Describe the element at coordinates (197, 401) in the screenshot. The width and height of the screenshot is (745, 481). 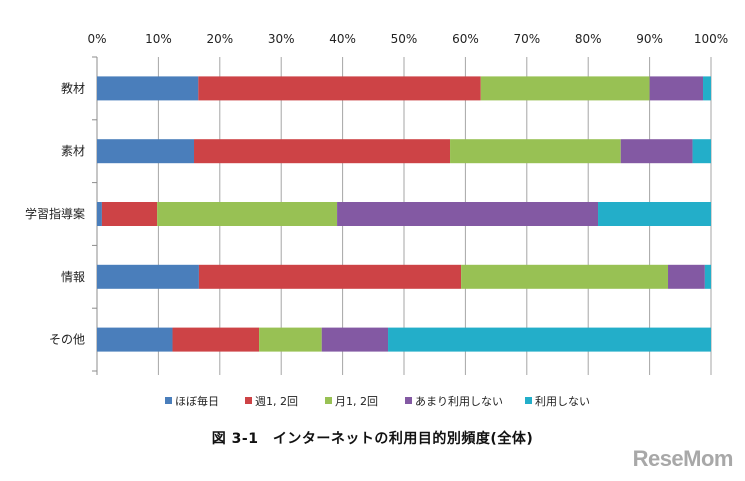
I see `legend-label: ほぼ毎日` at that location.